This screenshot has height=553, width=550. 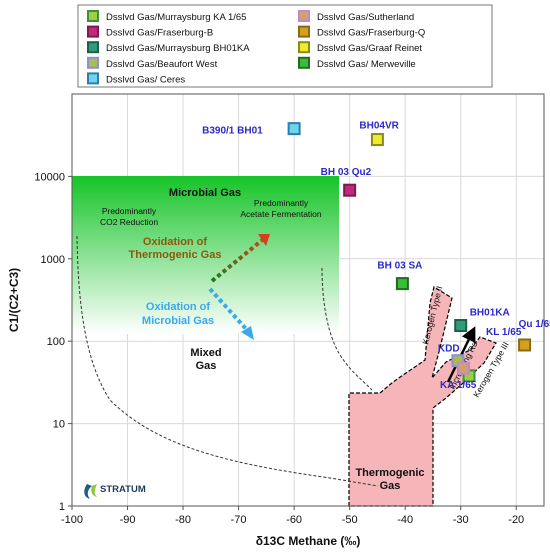 What do you see at coordinates (49, 177) in the screenshot?
I see `y-tick-label: 10000` at bounding box center [49, 177].